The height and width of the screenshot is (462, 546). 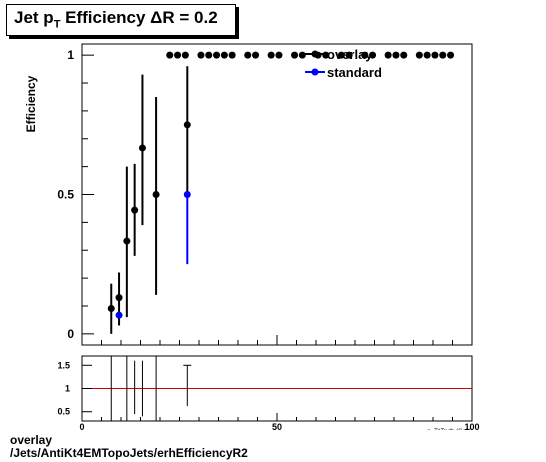 What do you see at coordinates (65, 195) in the screenshot?
I see `y-tick-label: 0.5` at bounding box center [65, 195].